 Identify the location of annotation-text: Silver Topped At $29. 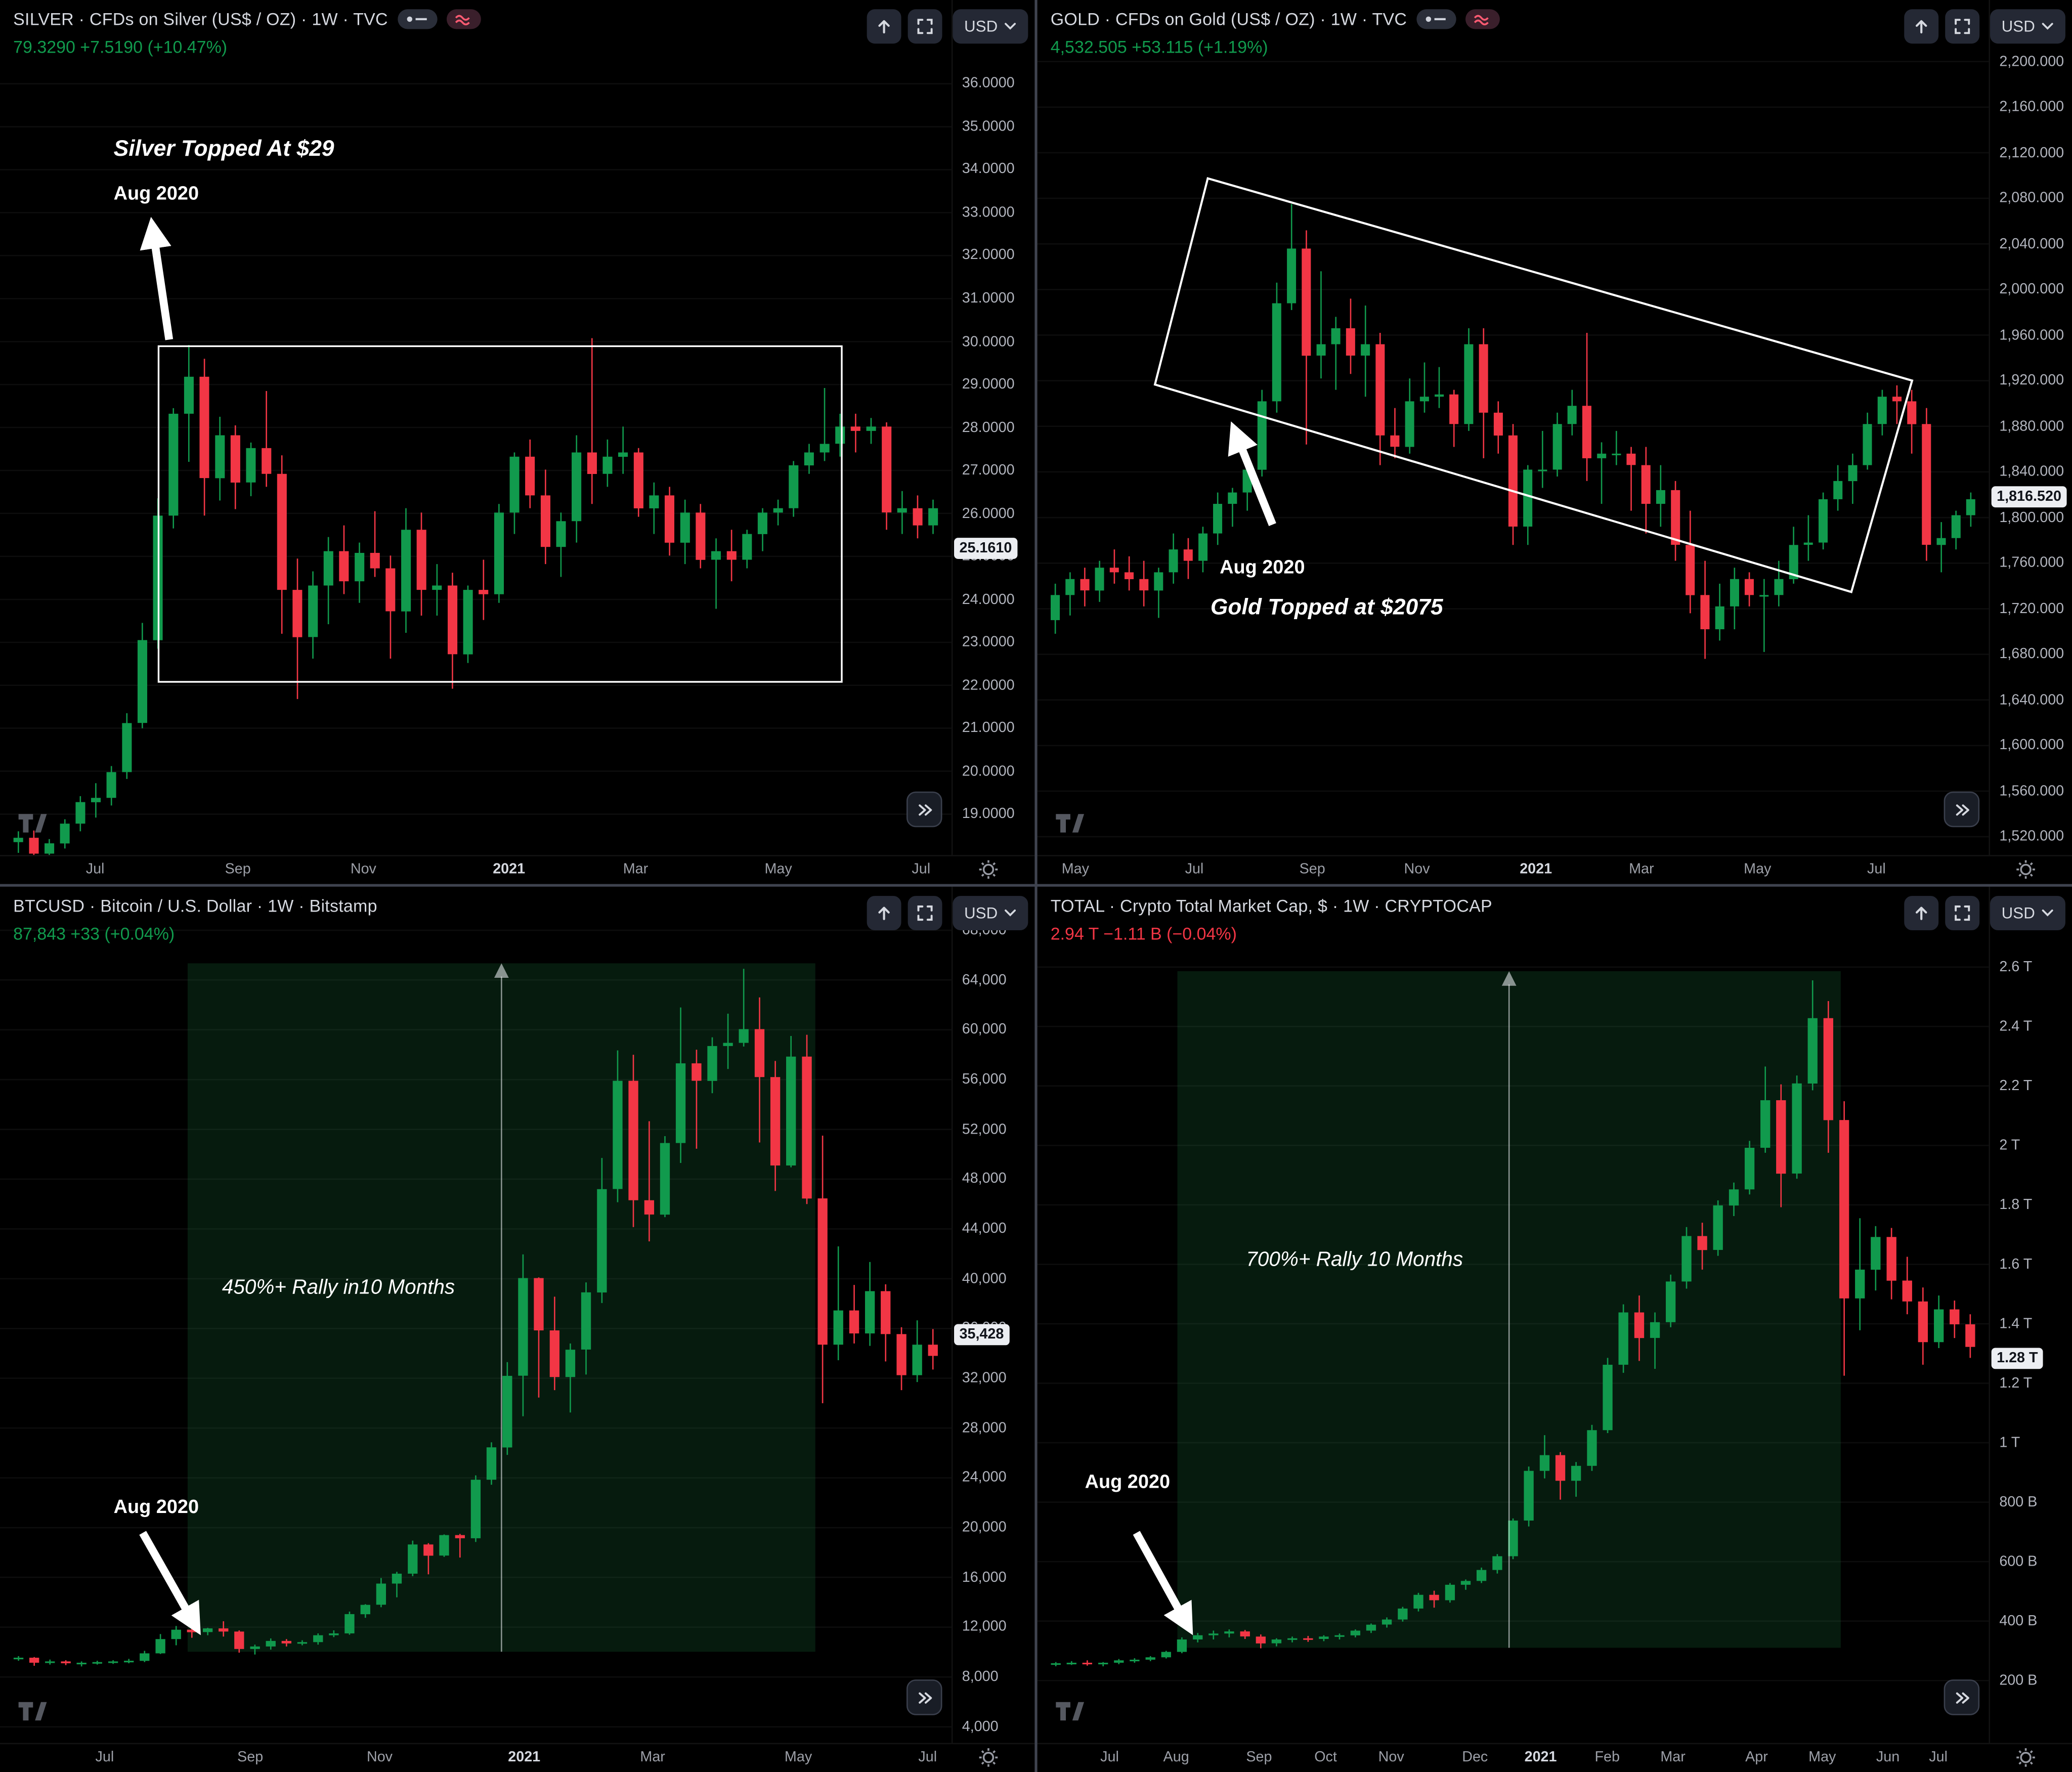
(223, 149).